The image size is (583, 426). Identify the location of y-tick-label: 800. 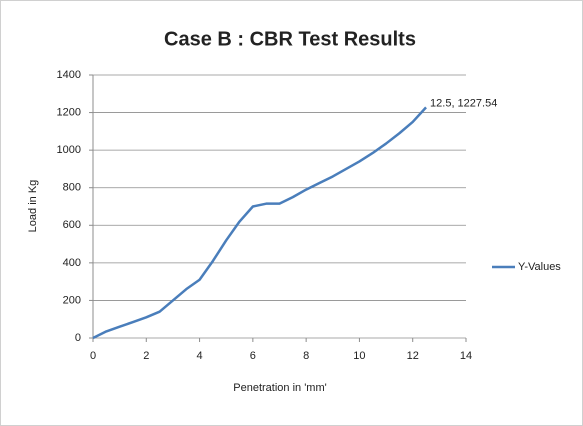
(72, 188).